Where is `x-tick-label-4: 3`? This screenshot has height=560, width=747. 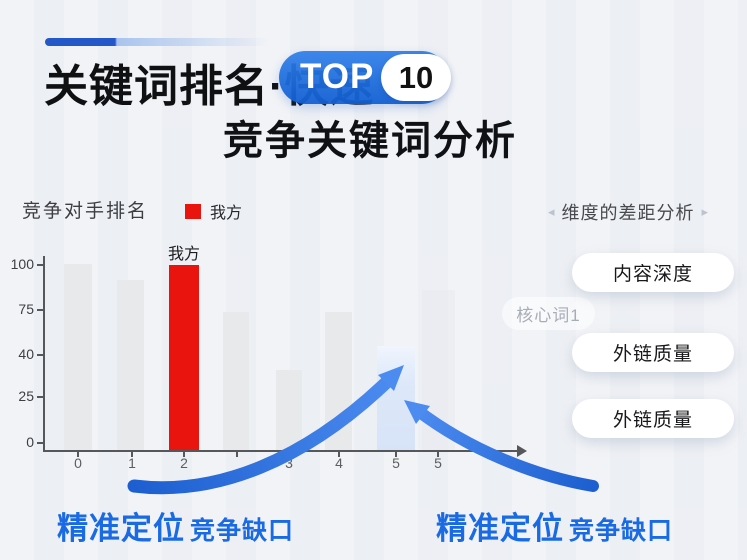 x-tick-label-4: 3 is located at coordinates (289, 463).